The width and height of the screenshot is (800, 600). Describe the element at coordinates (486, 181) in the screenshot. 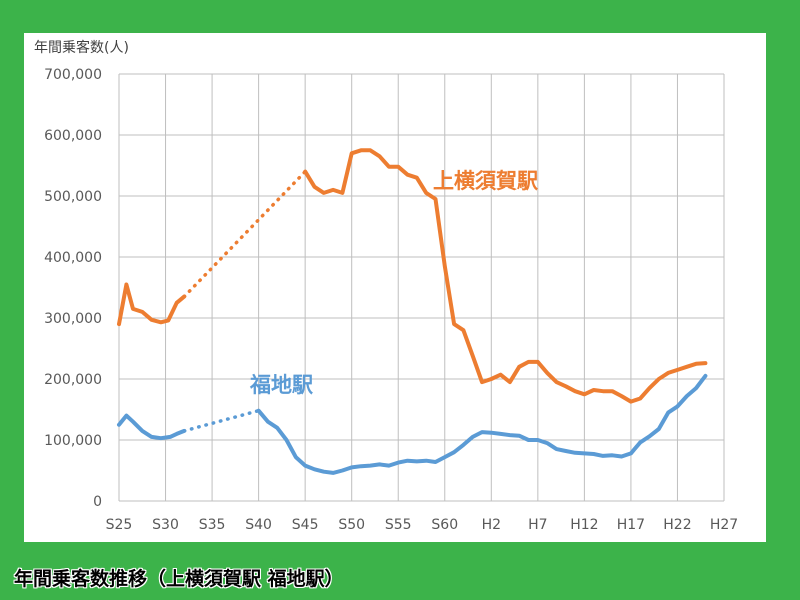

I see `series-label-kamiyokosuka: 上横須賀駅` at that location.